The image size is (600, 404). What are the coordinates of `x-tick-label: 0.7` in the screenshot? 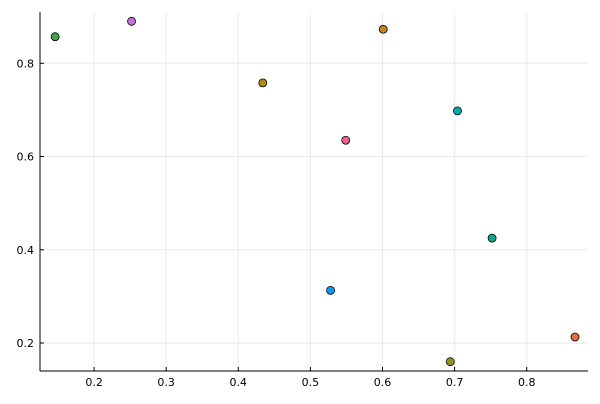 It's located at (455, 382).